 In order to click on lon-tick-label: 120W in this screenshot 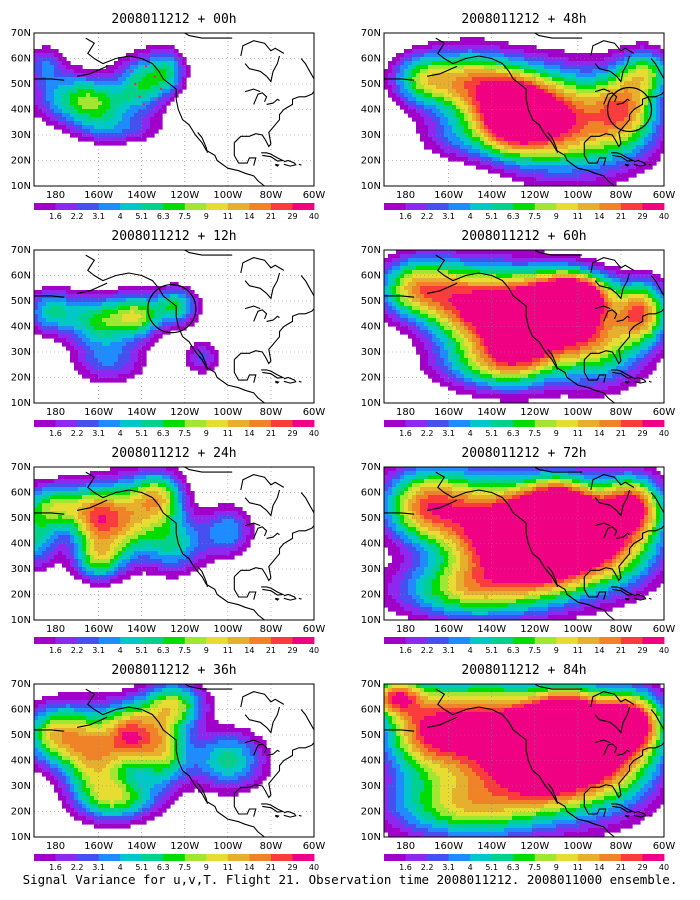, I will do `click(534, 629)`.